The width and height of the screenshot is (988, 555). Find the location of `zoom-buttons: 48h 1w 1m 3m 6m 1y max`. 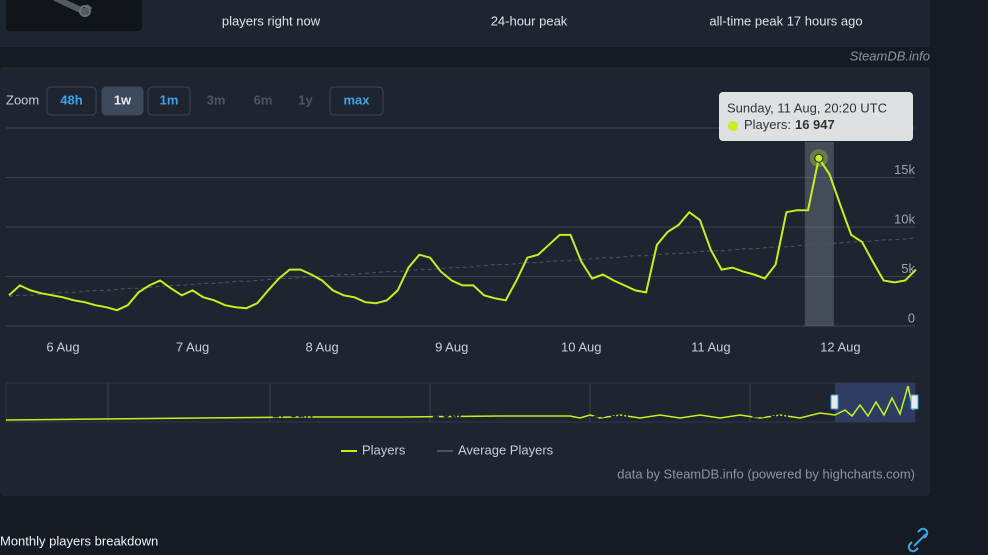

zoom-buttons: 48h 1w 1m 3m 6m 1y max is located at coordinates (215, 101).